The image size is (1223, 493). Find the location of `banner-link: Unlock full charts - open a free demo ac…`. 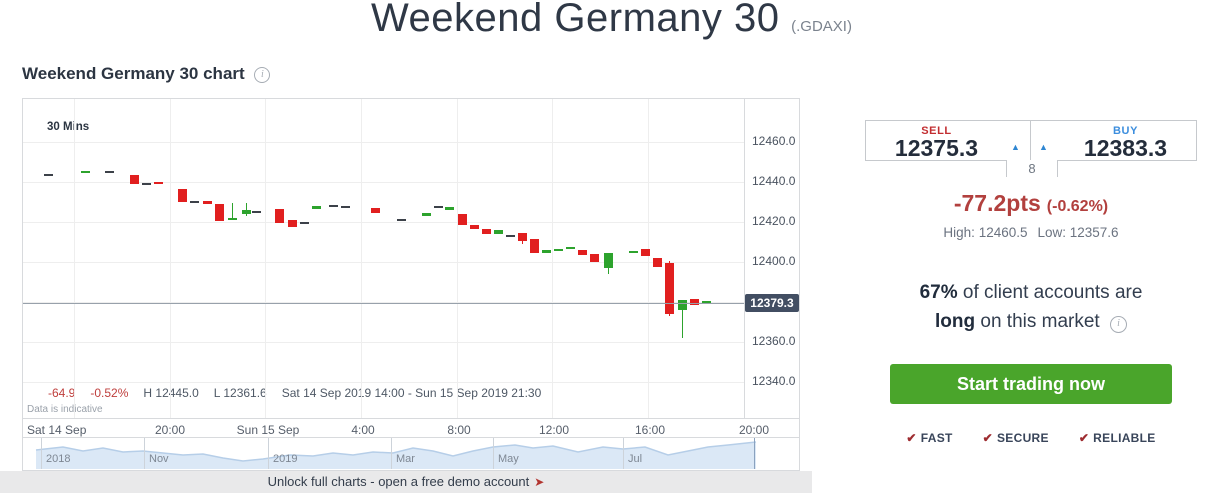

banner-link: Unlock full charts - open a free demo ac… is located at coordinates (398, 481).